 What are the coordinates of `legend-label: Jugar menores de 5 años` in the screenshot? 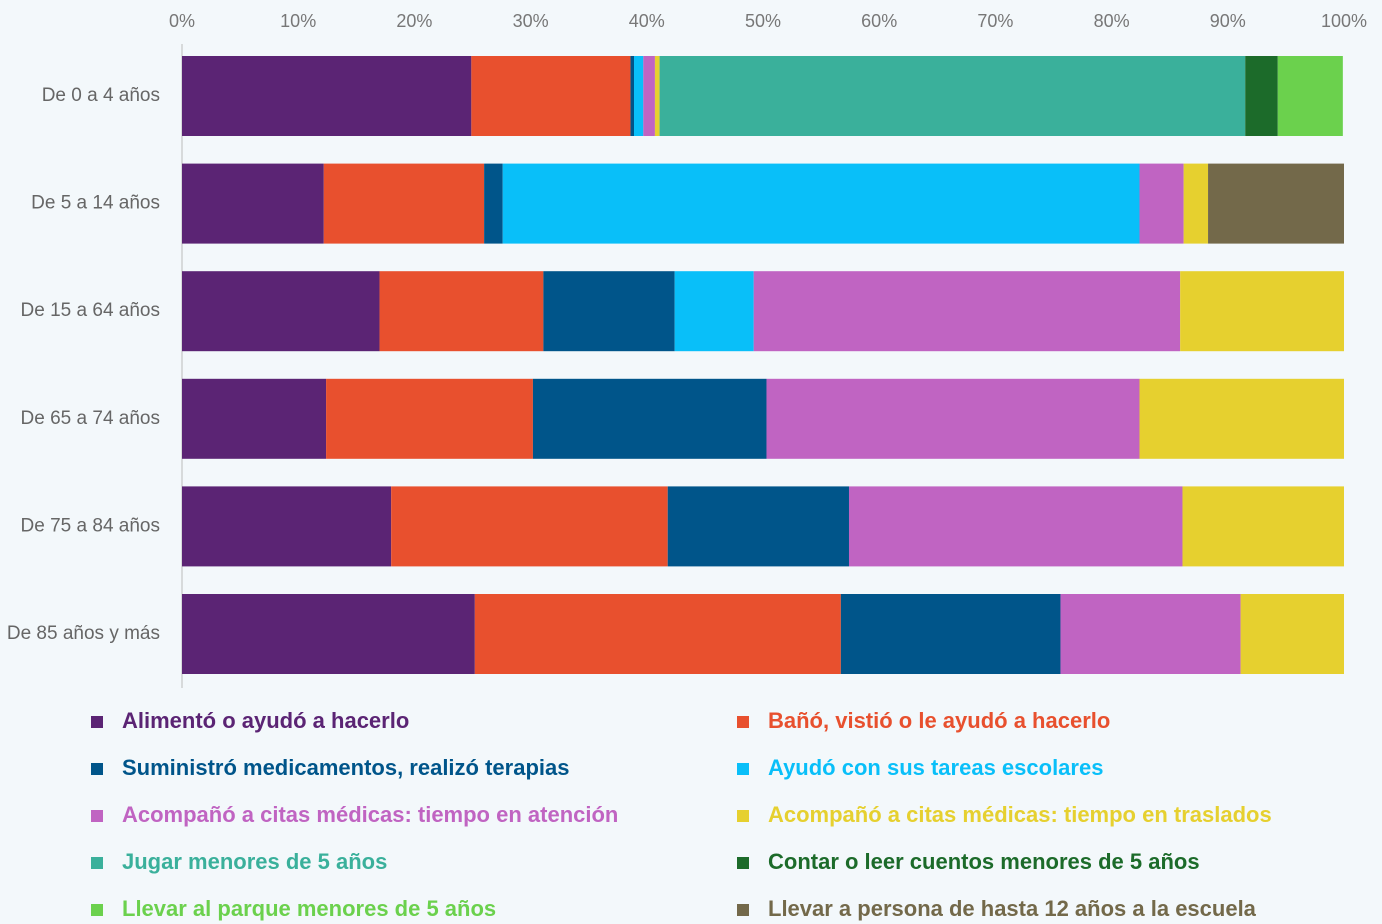 It's located at (254, 861).